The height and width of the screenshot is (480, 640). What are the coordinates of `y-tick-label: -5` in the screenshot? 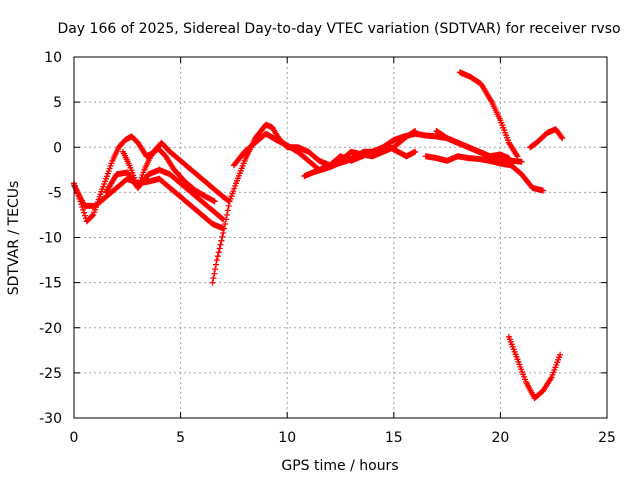 It's located at (55, 193).